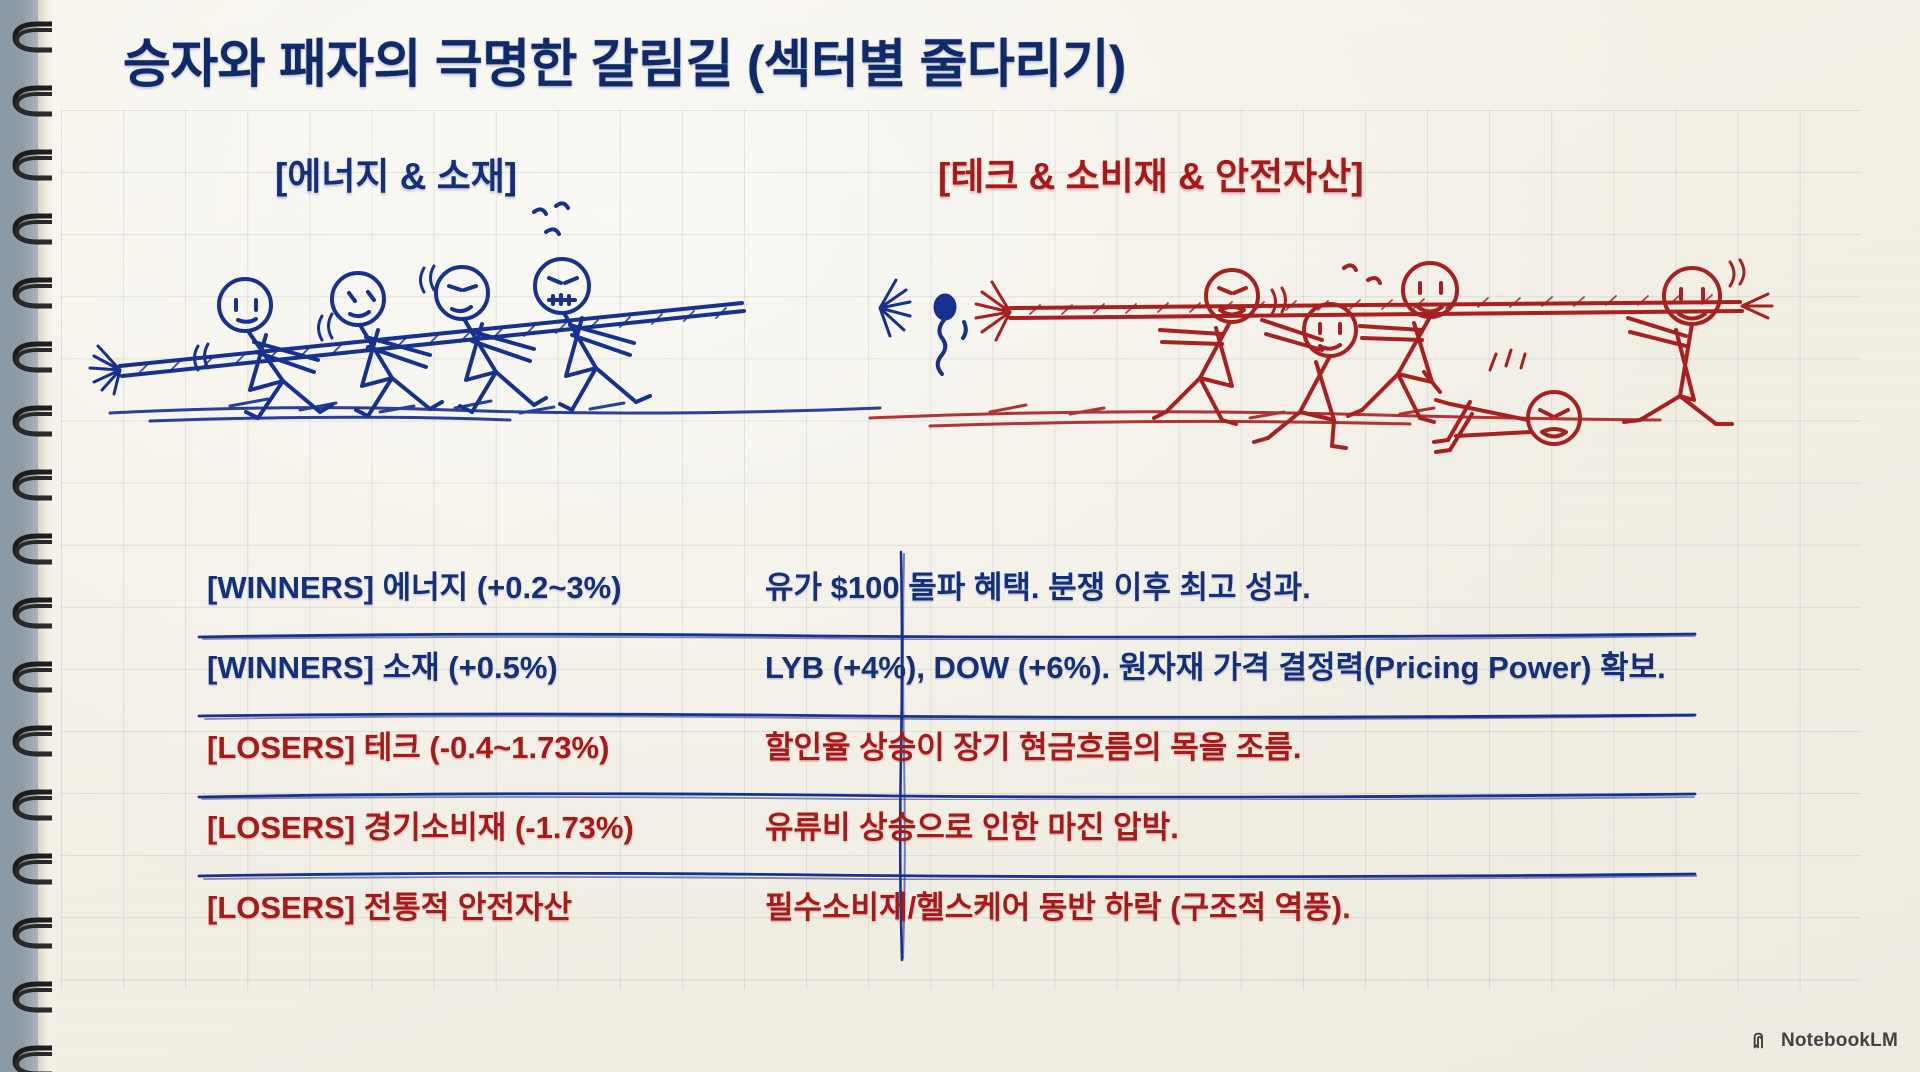  What do you see at coordinates (993, 311) in the screenshot?
I see `rope-red-fray` at bounding box center [993, 311].